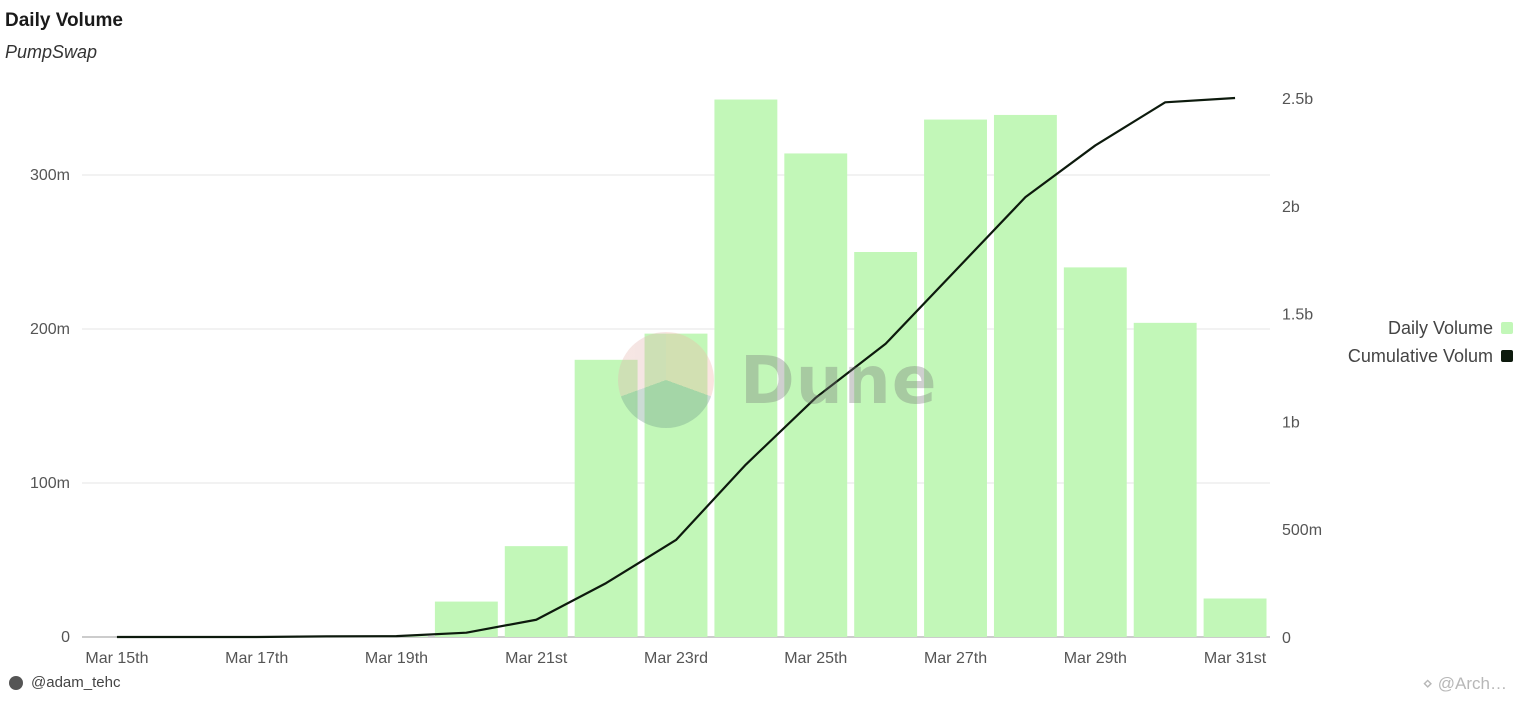 The height and width of the screenshot is (705, 1521). Describe the element at coordinates (1440, 327) in the screenshot. I see `legend-label: Daily Volume` at that location.